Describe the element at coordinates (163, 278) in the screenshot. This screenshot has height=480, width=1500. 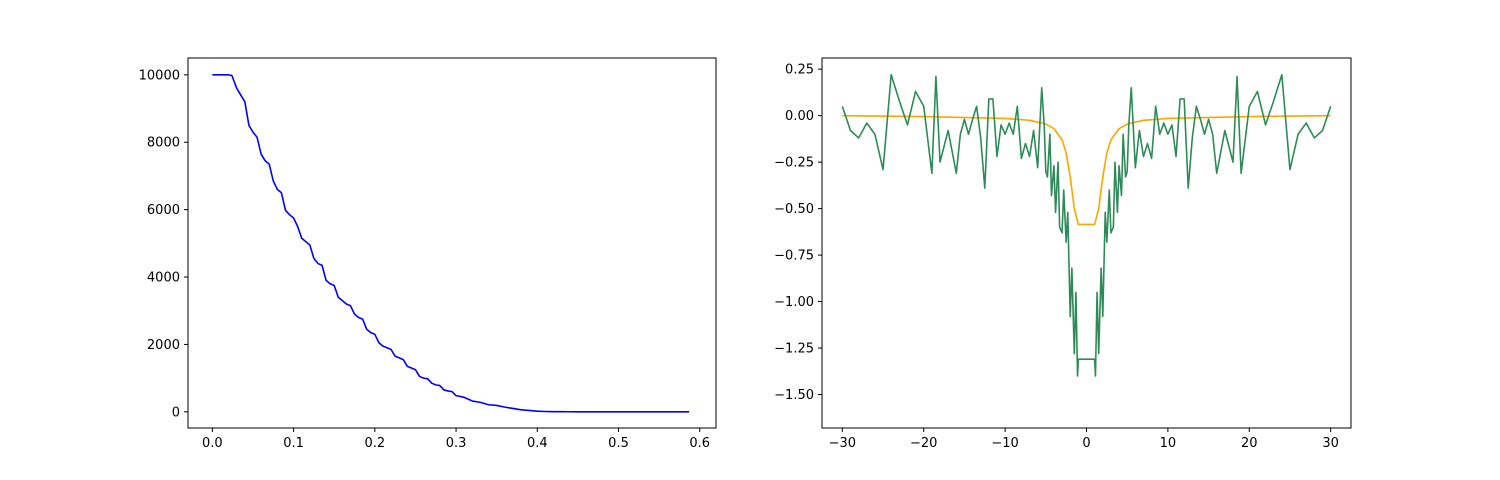
I see `left-y-tick-label: 4000` at that location.